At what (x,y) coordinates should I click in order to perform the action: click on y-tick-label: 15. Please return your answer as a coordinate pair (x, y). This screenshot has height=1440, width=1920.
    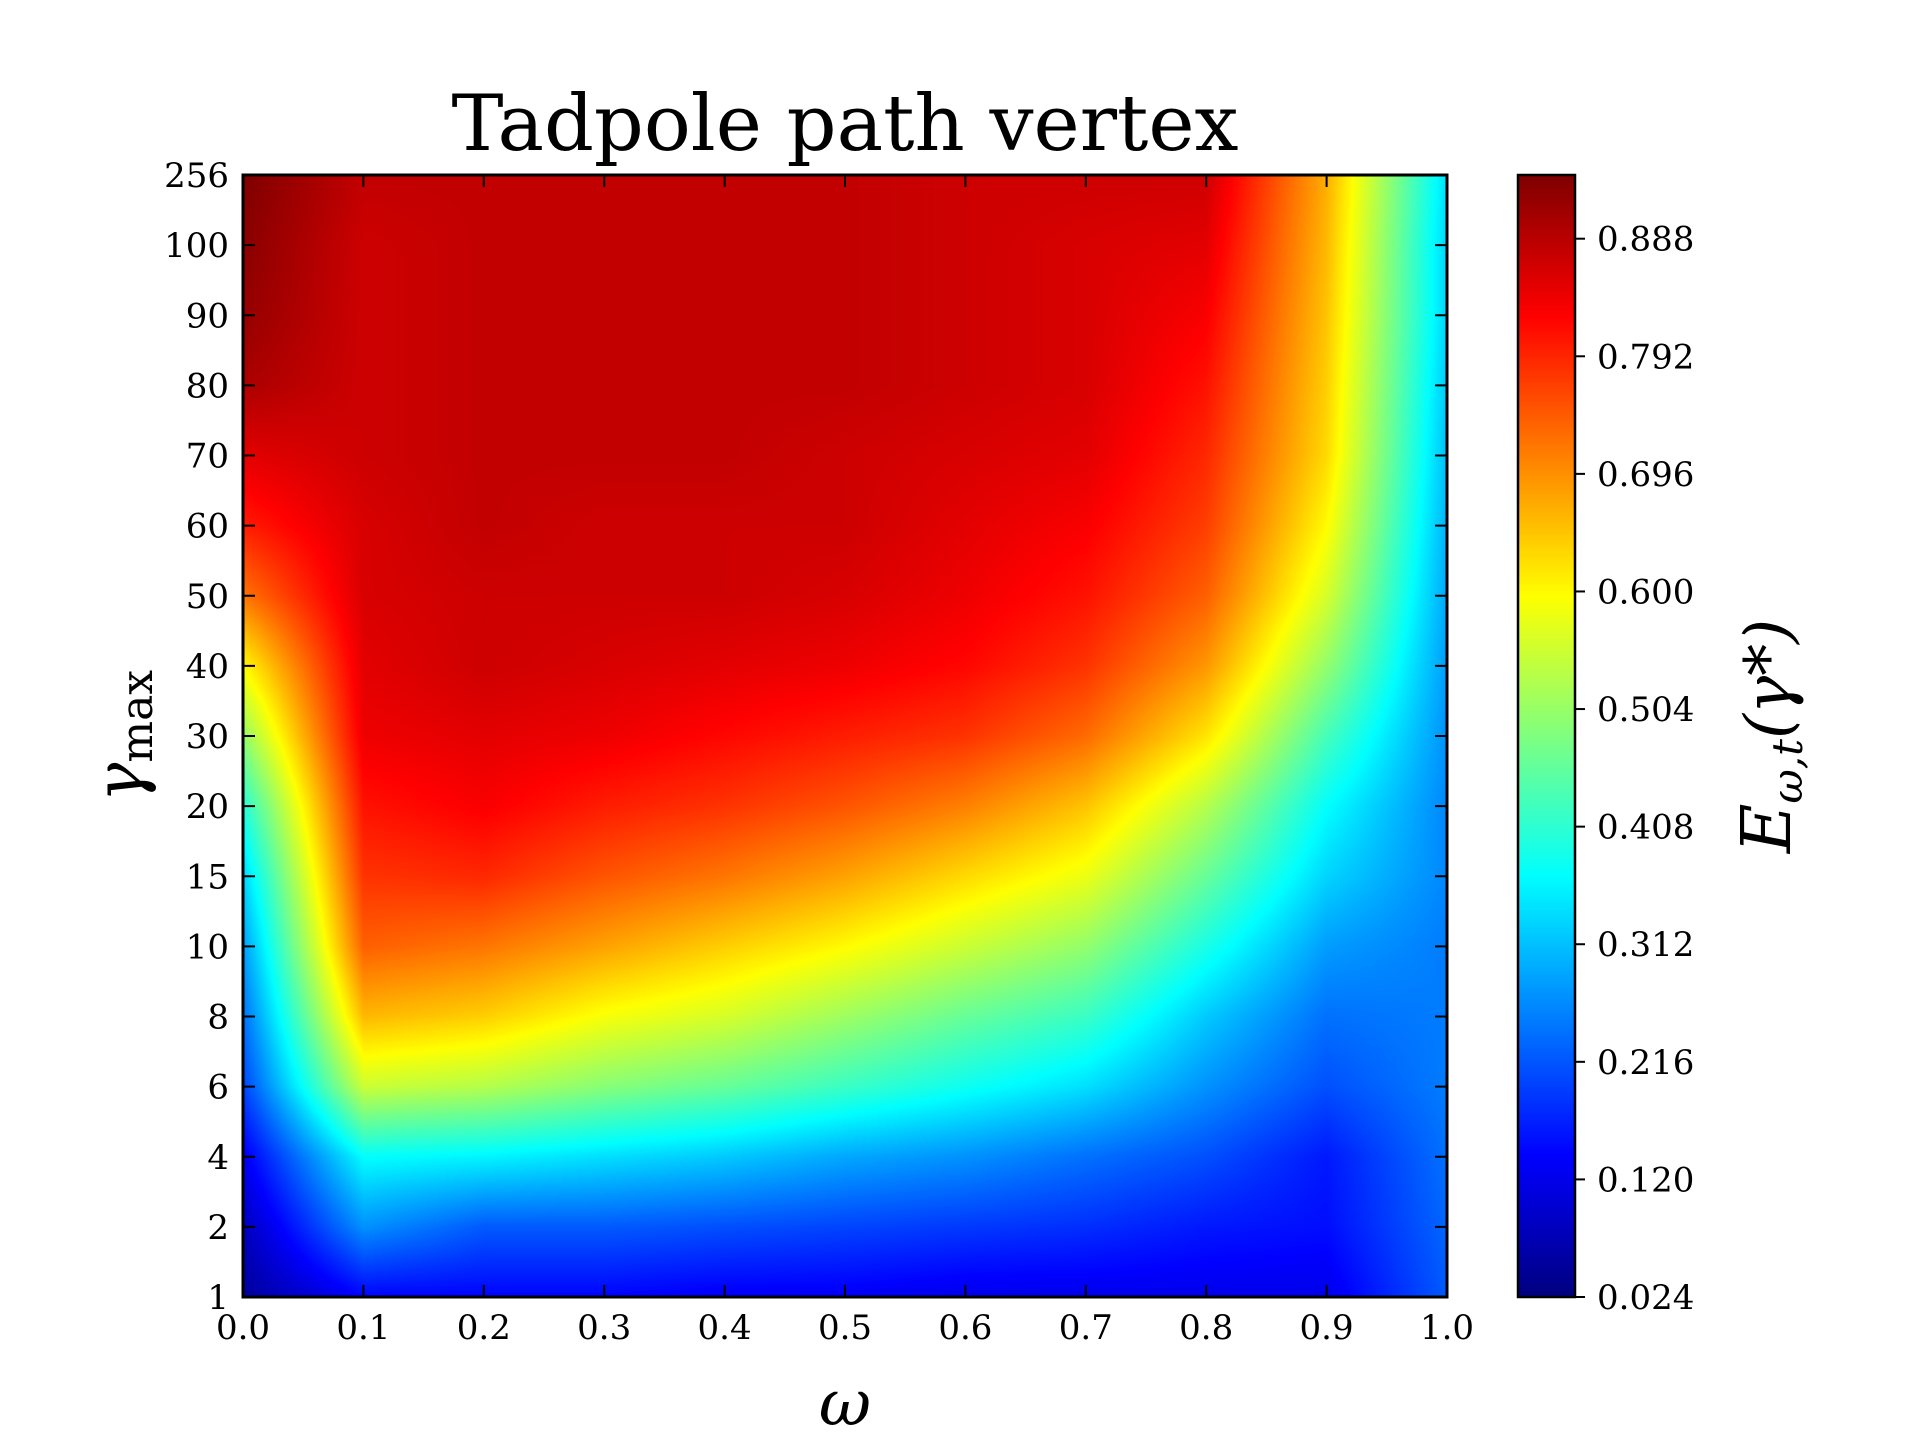
    Looking at the image, I should click on (207, 877).